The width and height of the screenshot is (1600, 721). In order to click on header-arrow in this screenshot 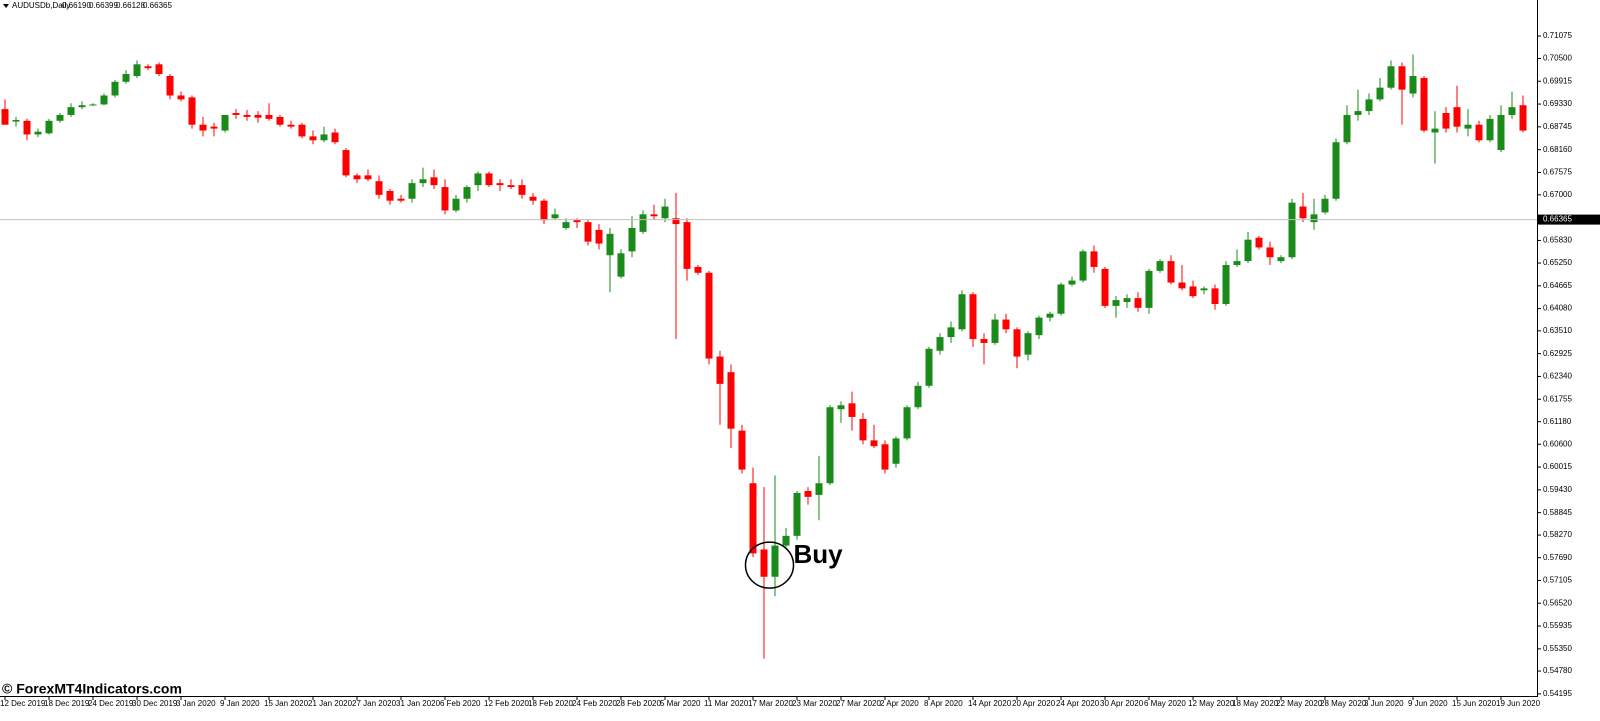, I will do `click(6, 6)`.